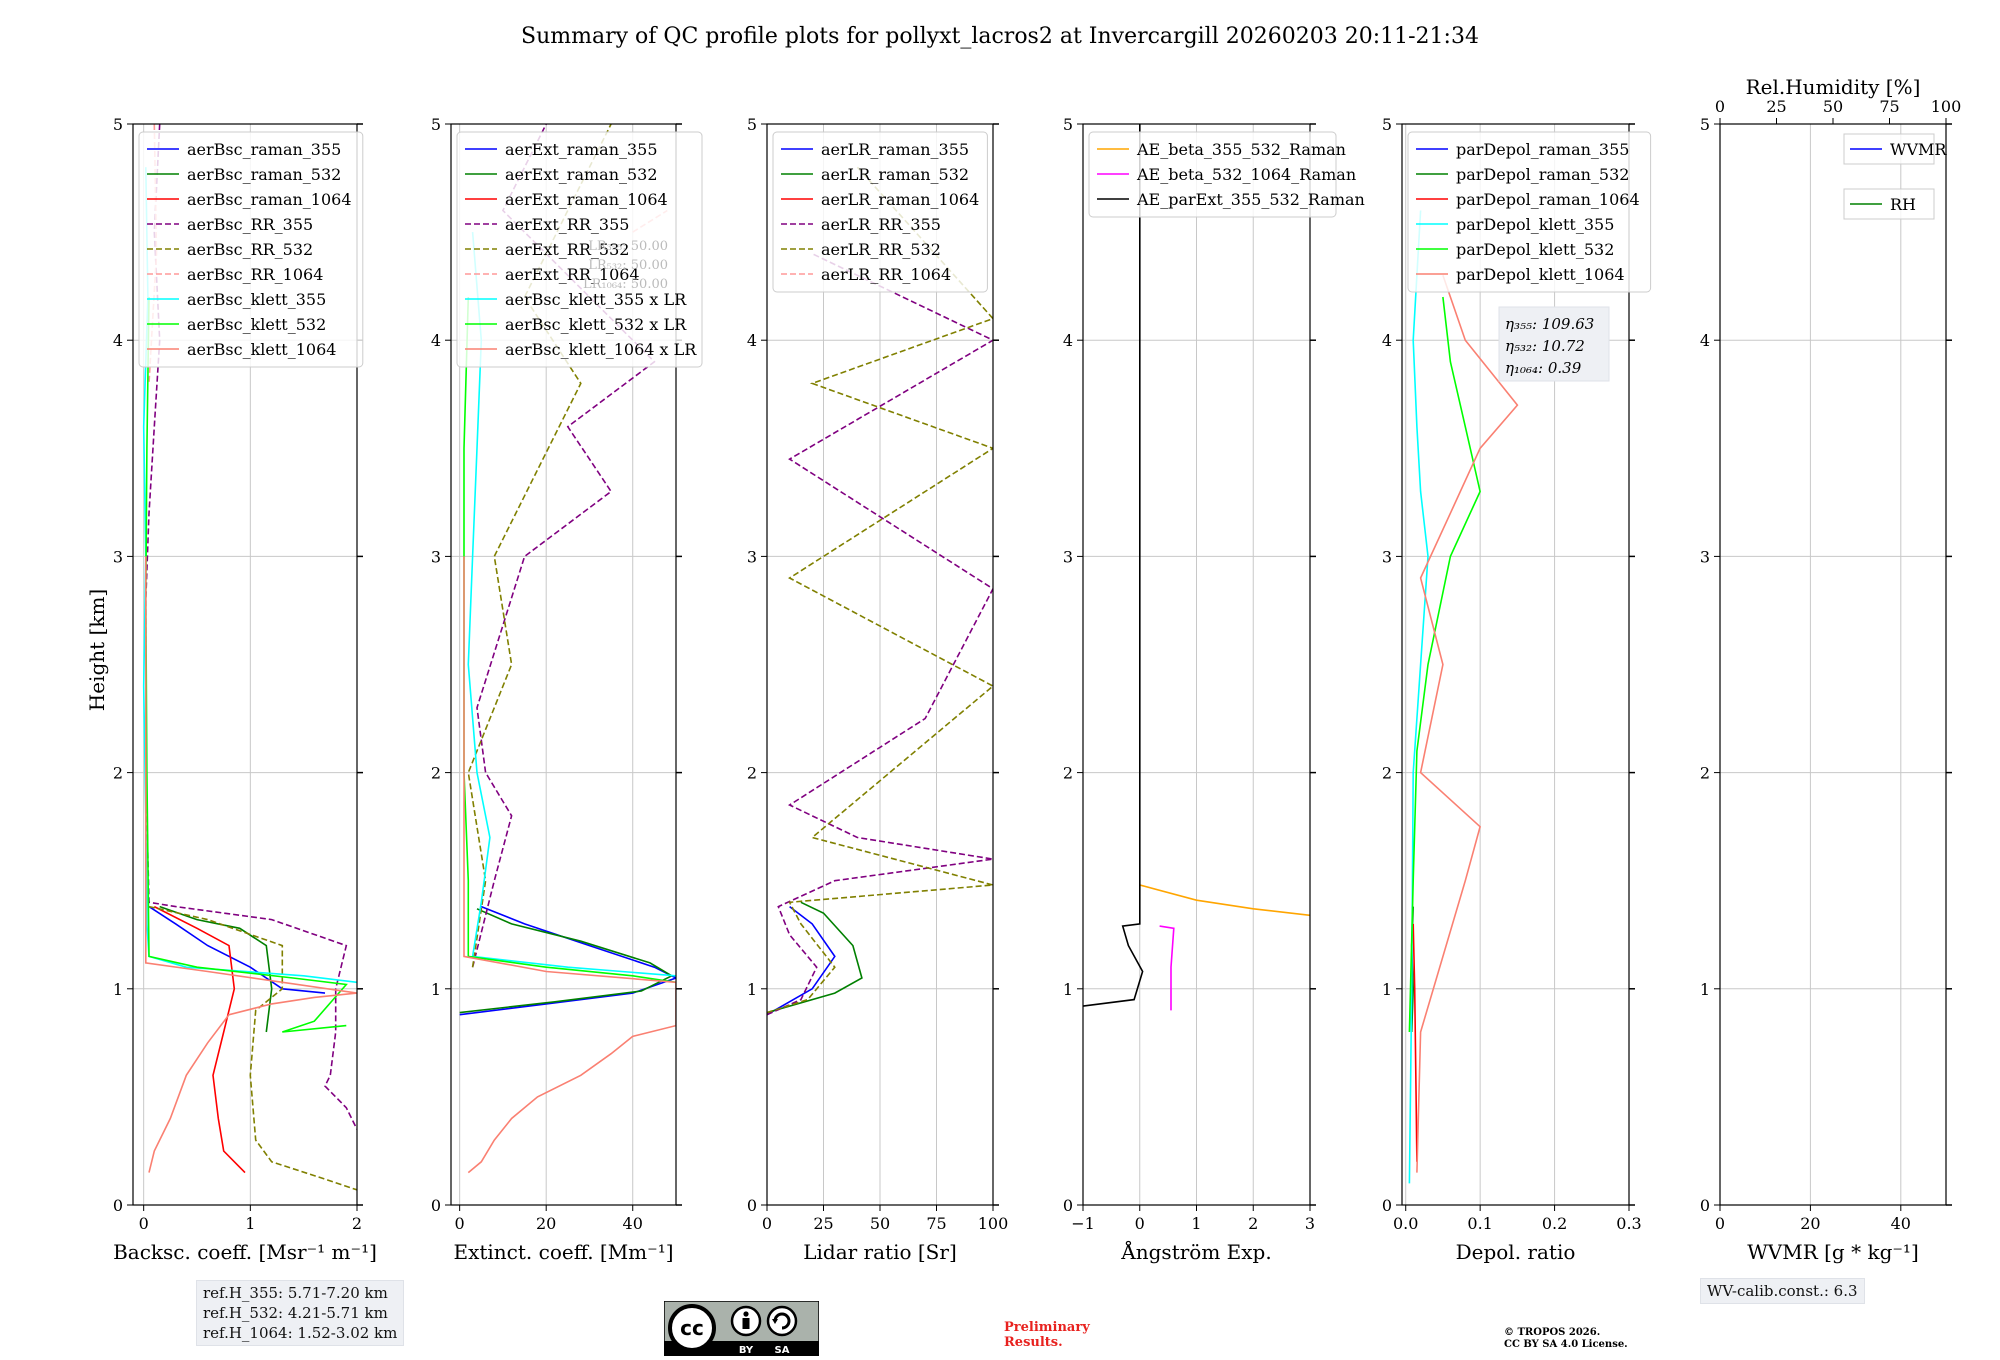 The width and height of the screenshot is (2000, 1360). I want to click on series-line-aerBsc_klett_532-x-LR, so click(569, 640).